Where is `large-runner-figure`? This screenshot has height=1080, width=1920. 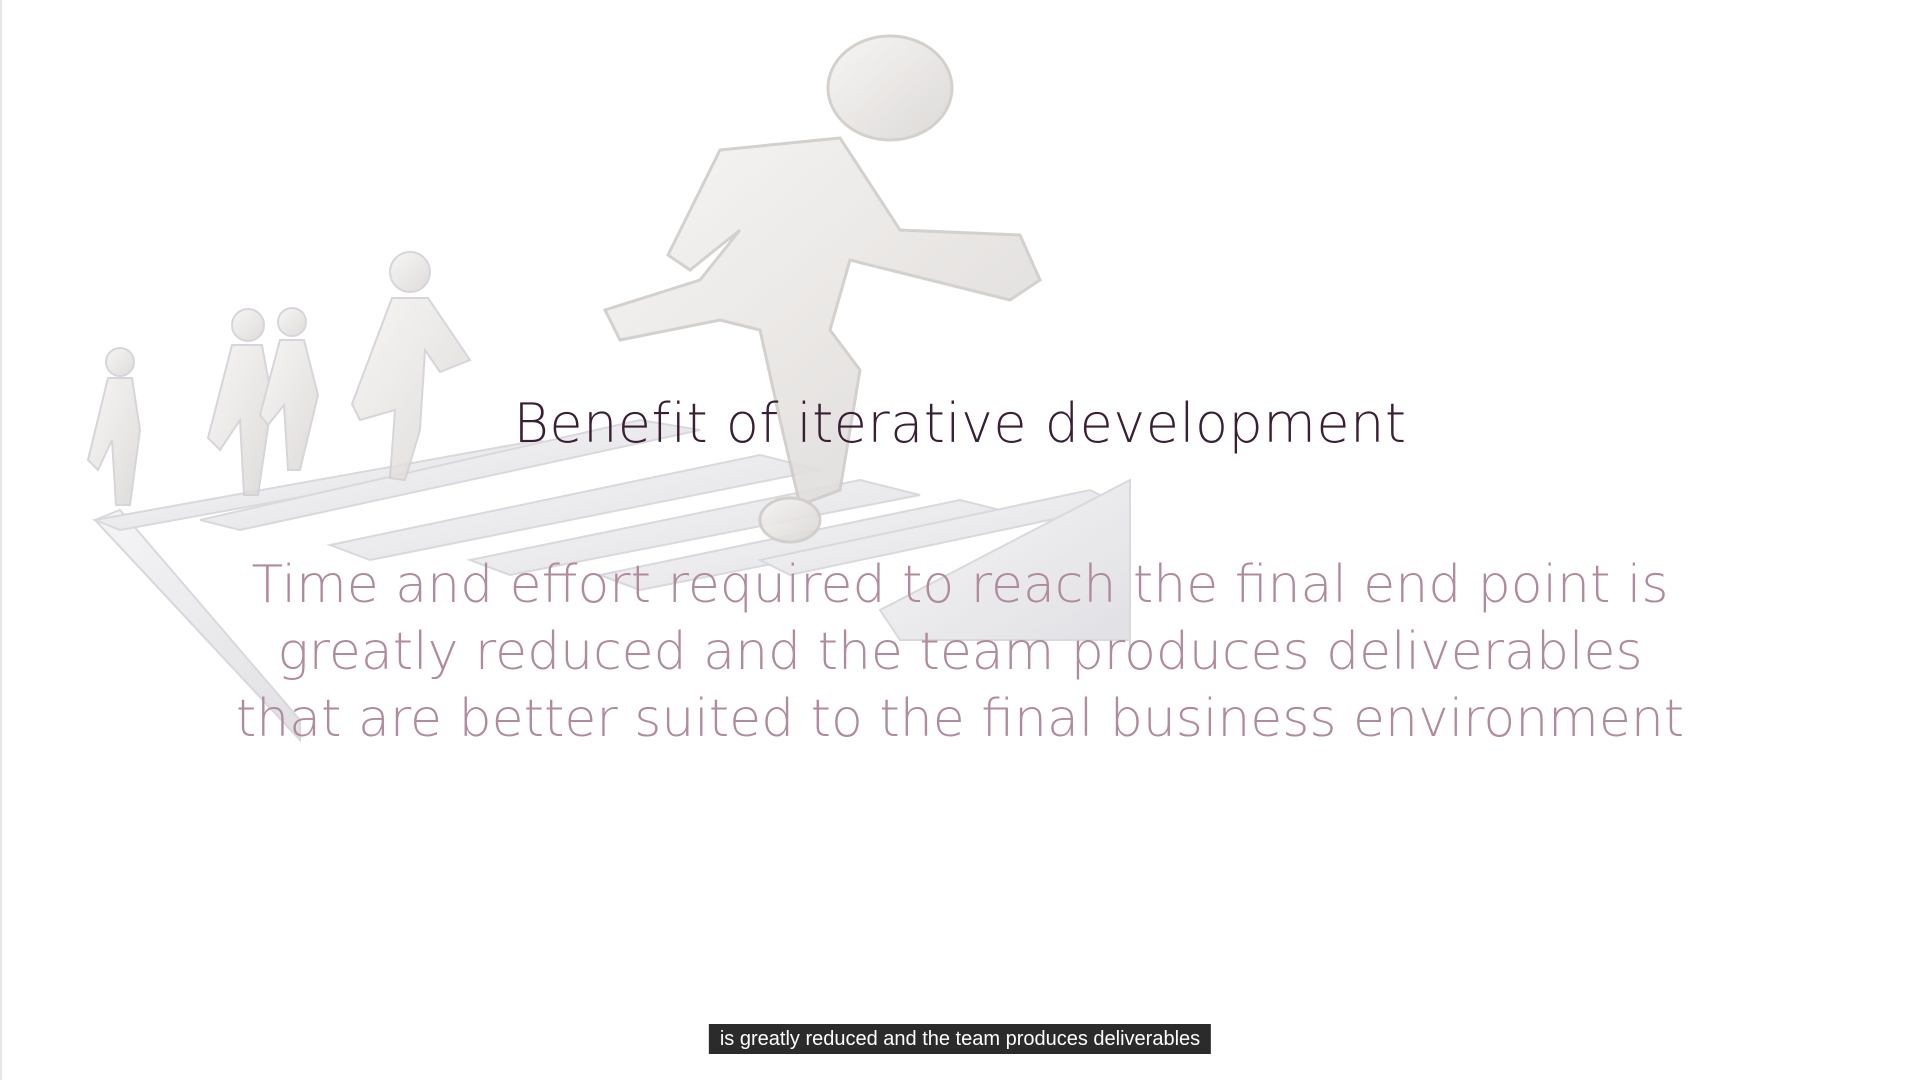
large-runner-figure is located at coordinates (822, 289).